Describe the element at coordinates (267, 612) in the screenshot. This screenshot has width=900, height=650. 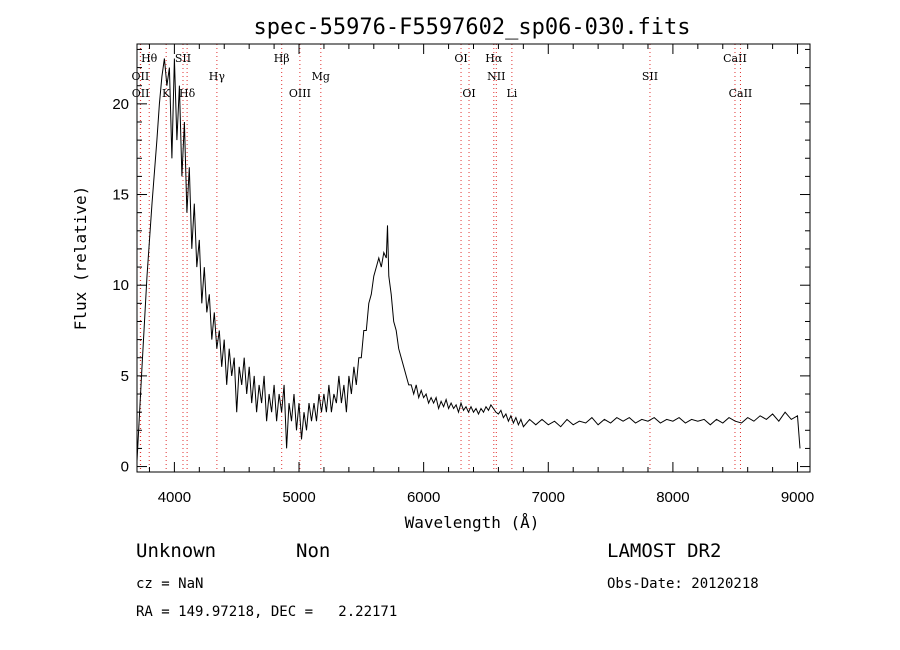
I see `coordinates-readout: RA = 149.97218, DEC = 2.22171` at that location.